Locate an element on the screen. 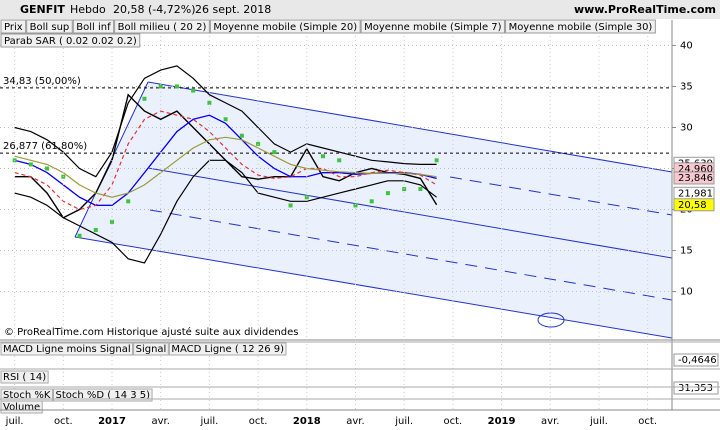 Image resolution: width=720 pixels, height=430 pixels. x-tick-label: 2019 is located at coordinates (502, 421).